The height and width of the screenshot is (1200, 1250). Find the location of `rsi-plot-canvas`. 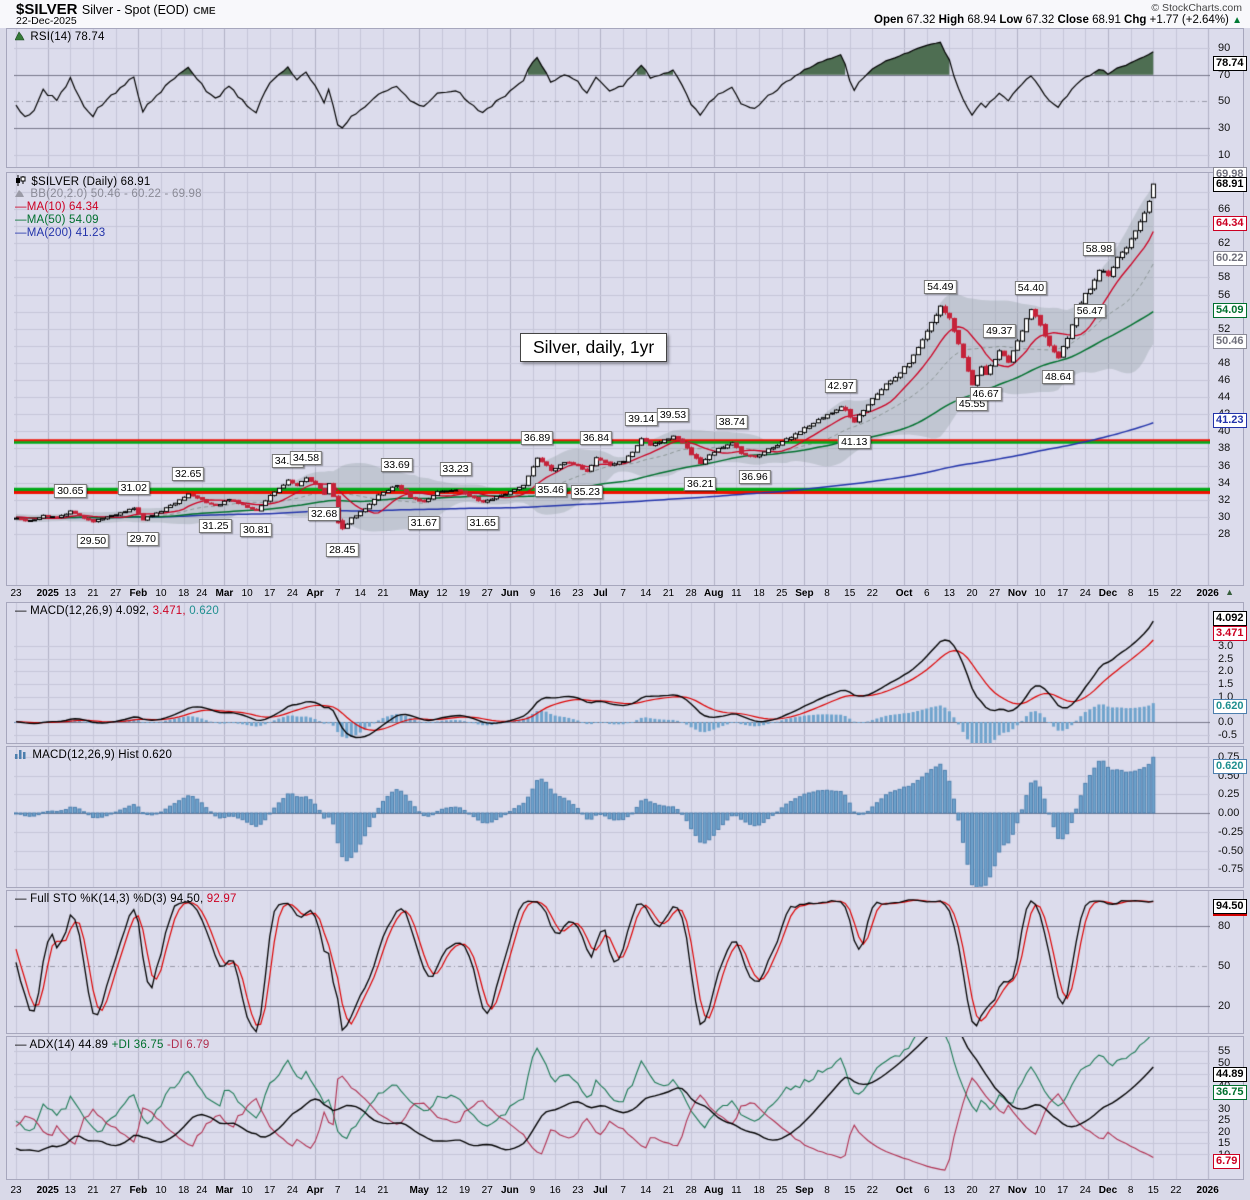

rsi-plot-canvas is located at coordinates (612, 98).